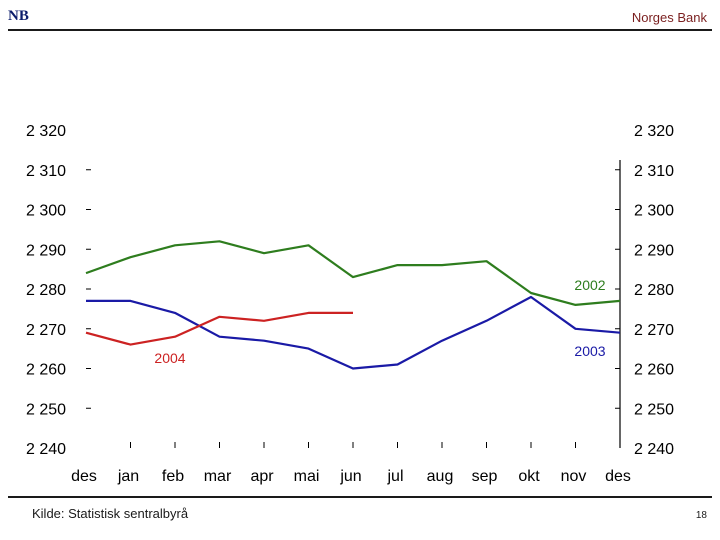 The width and height of the screenshot is (720, 540). What do you see at coordinates (218, 476) in the screenshot?
I see `x-tick-label: mar` at bounding box center [218, 476].